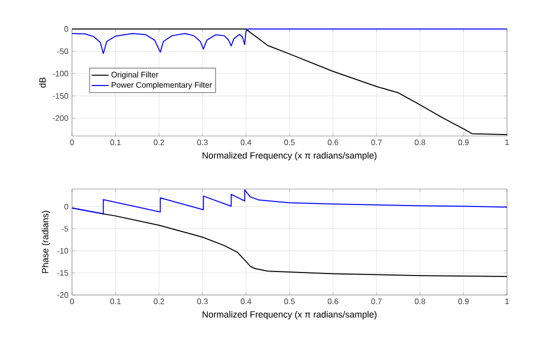  What do you see at coordinates (46, 241) in the screenshot?
I see `y-axis-title: Phase (radians)` at bounding box center [46, 241].